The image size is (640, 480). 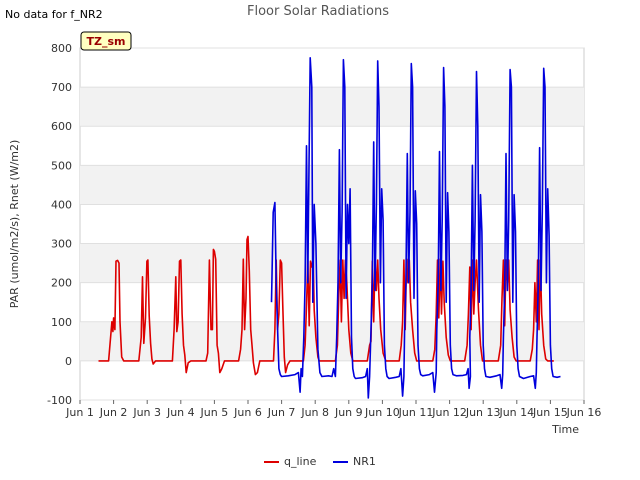 What do you see at coordinates (382, 412) in the screenshot?
I see `x-tick-label: Jun 10` at bounding box center [382, 412].